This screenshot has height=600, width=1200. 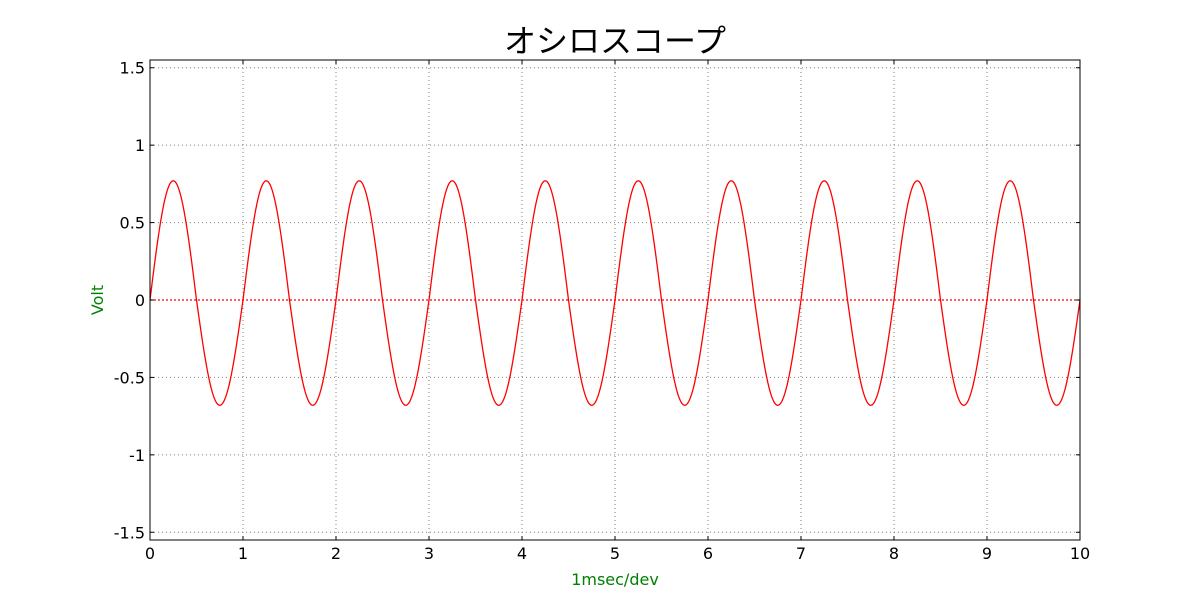 I want to click on y-tick-label: -1.5, so click(x=129, y=532).